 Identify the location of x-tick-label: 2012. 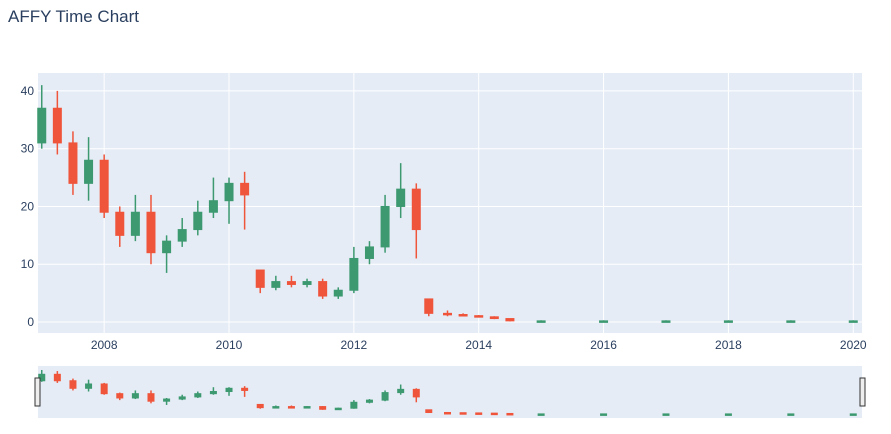
(354, 345).